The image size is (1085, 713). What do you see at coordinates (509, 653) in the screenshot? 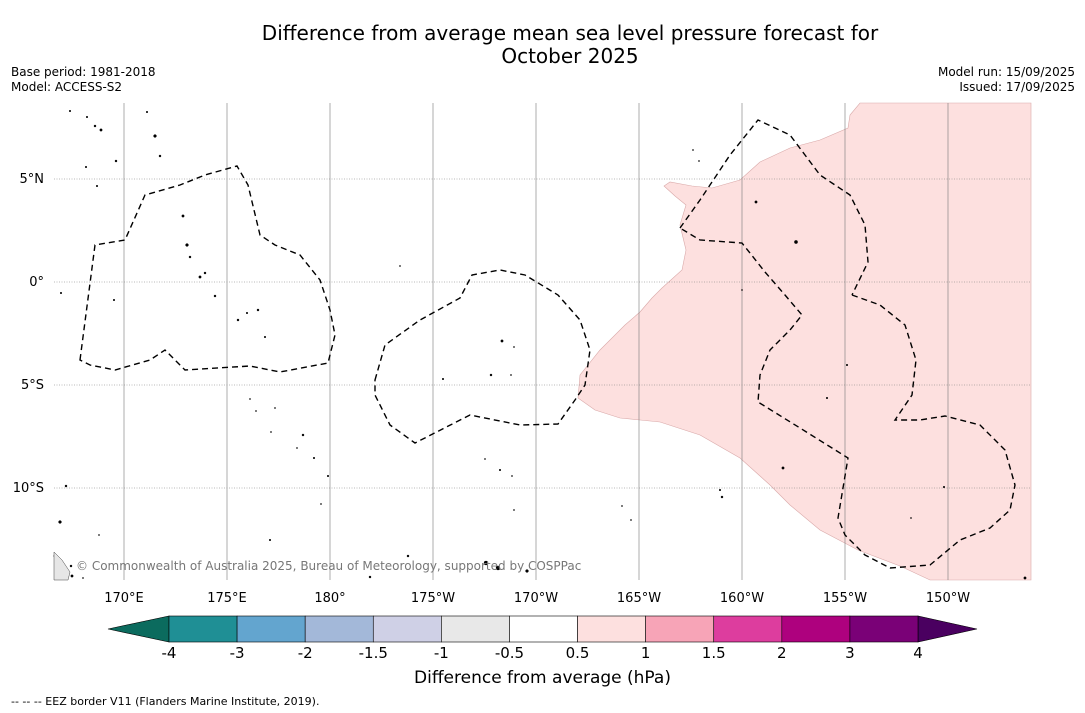
I see `colorbar-tick-label: -0.5` at bounding box center [509, 653].